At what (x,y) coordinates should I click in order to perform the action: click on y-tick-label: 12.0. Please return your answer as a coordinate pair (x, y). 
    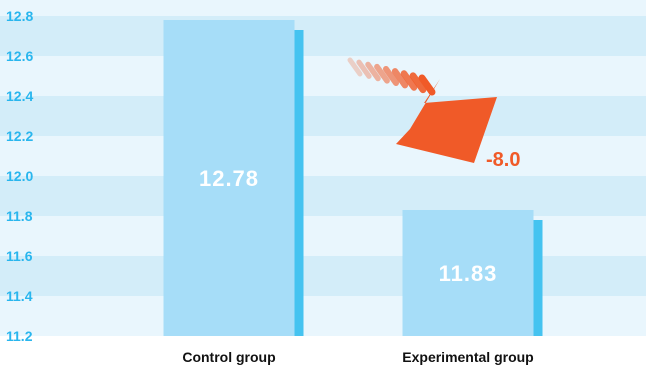
    Looking at the image, I should click on (19, 176).